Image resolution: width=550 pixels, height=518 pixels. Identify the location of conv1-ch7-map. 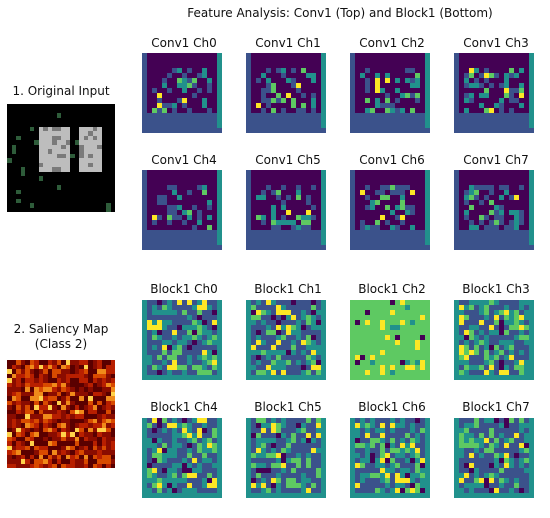
(494, 210).